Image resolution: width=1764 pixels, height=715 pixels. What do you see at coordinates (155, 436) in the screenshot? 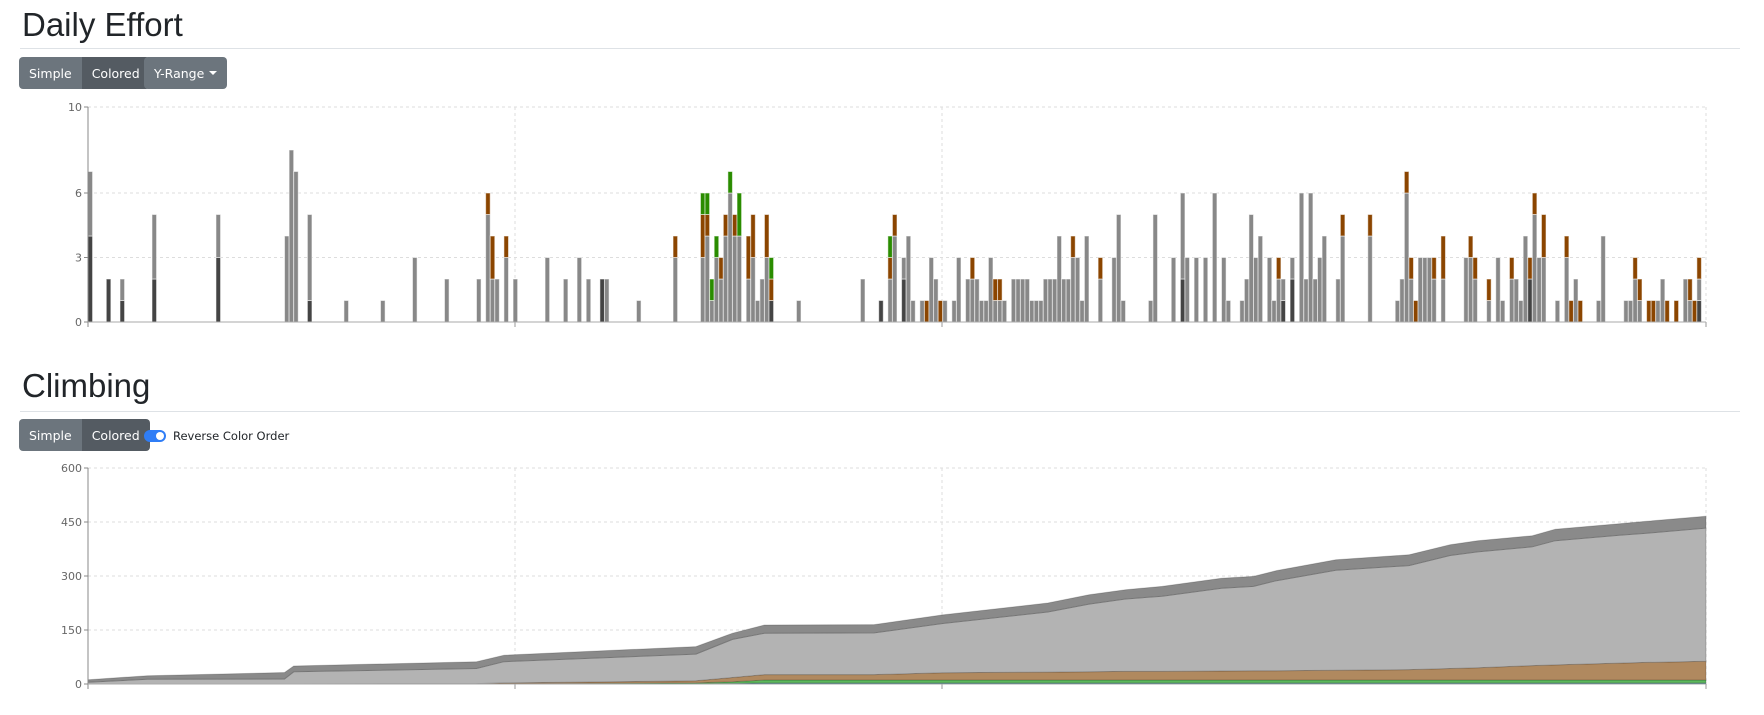
I see `toggle-switch` at bounding box center [155, 436].